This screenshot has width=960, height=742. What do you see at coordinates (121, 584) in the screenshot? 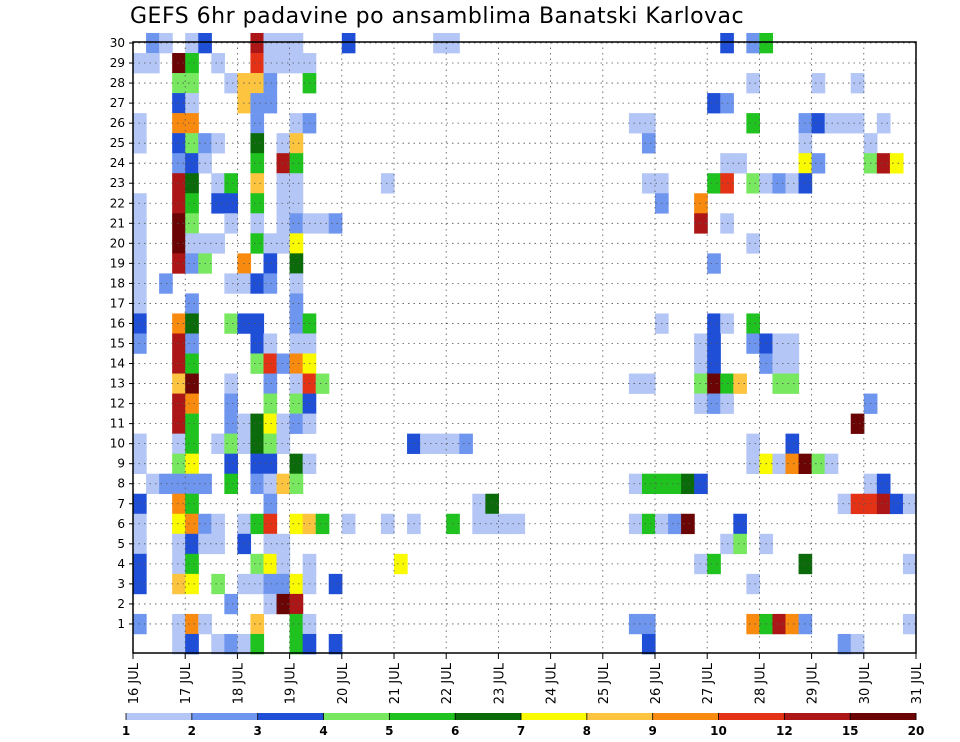
I see `y-tick-label: 3` at bounding box center [121, 584].